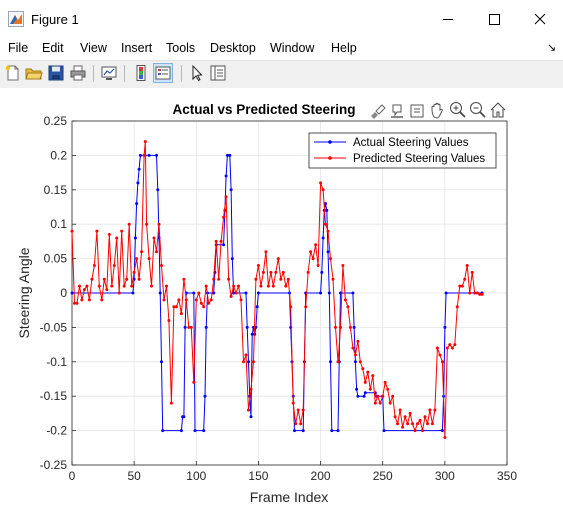  Describe the element at coordinates (54, 396) in the screenshot. I see `y-tick-label: -0.15` at that location.